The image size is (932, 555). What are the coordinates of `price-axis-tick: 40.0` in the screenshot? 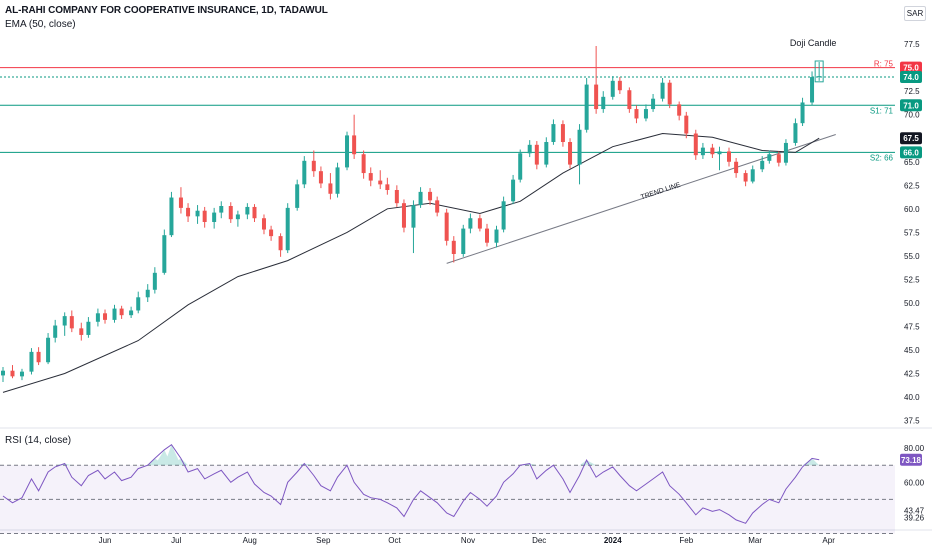 It's located at (912, 397).